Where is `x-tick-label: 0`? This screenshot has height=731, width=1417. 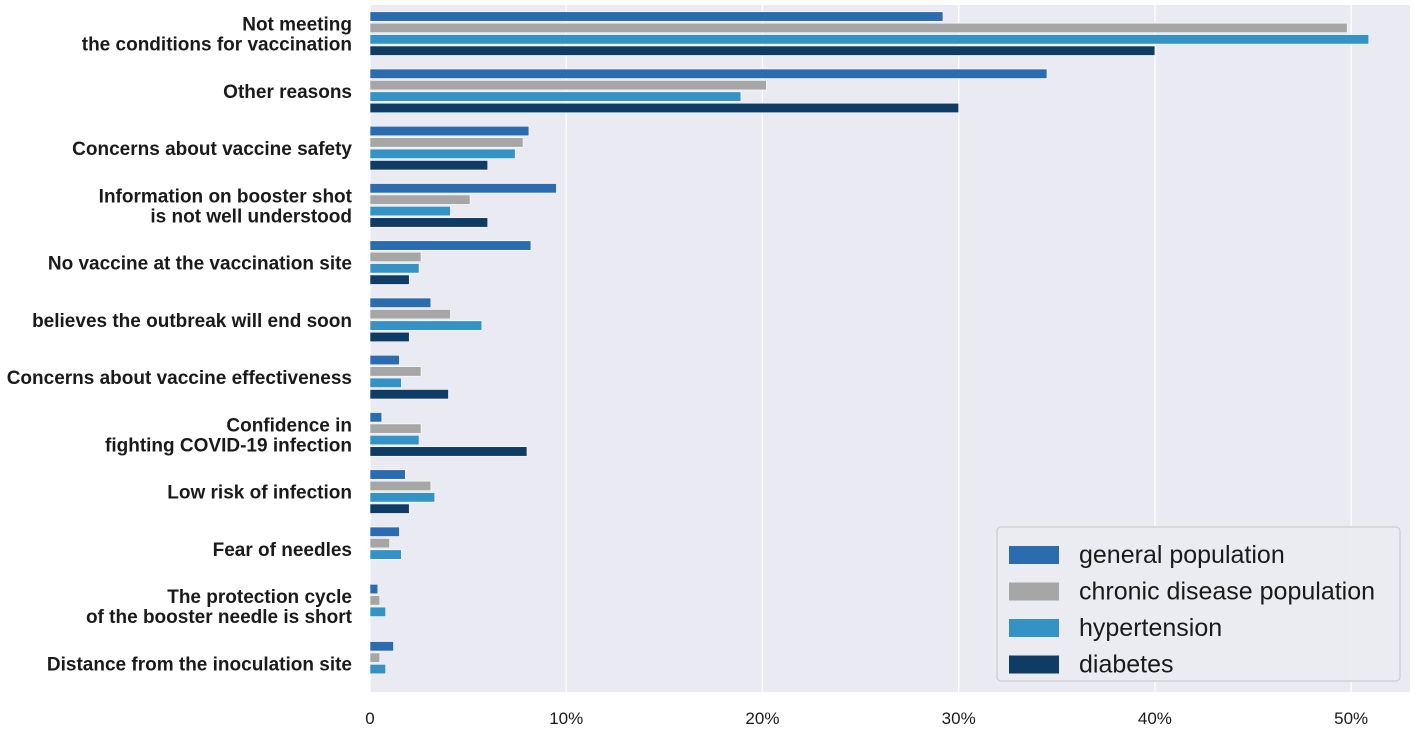 x-tick-label: 0 is located at coordinates (369, 718).